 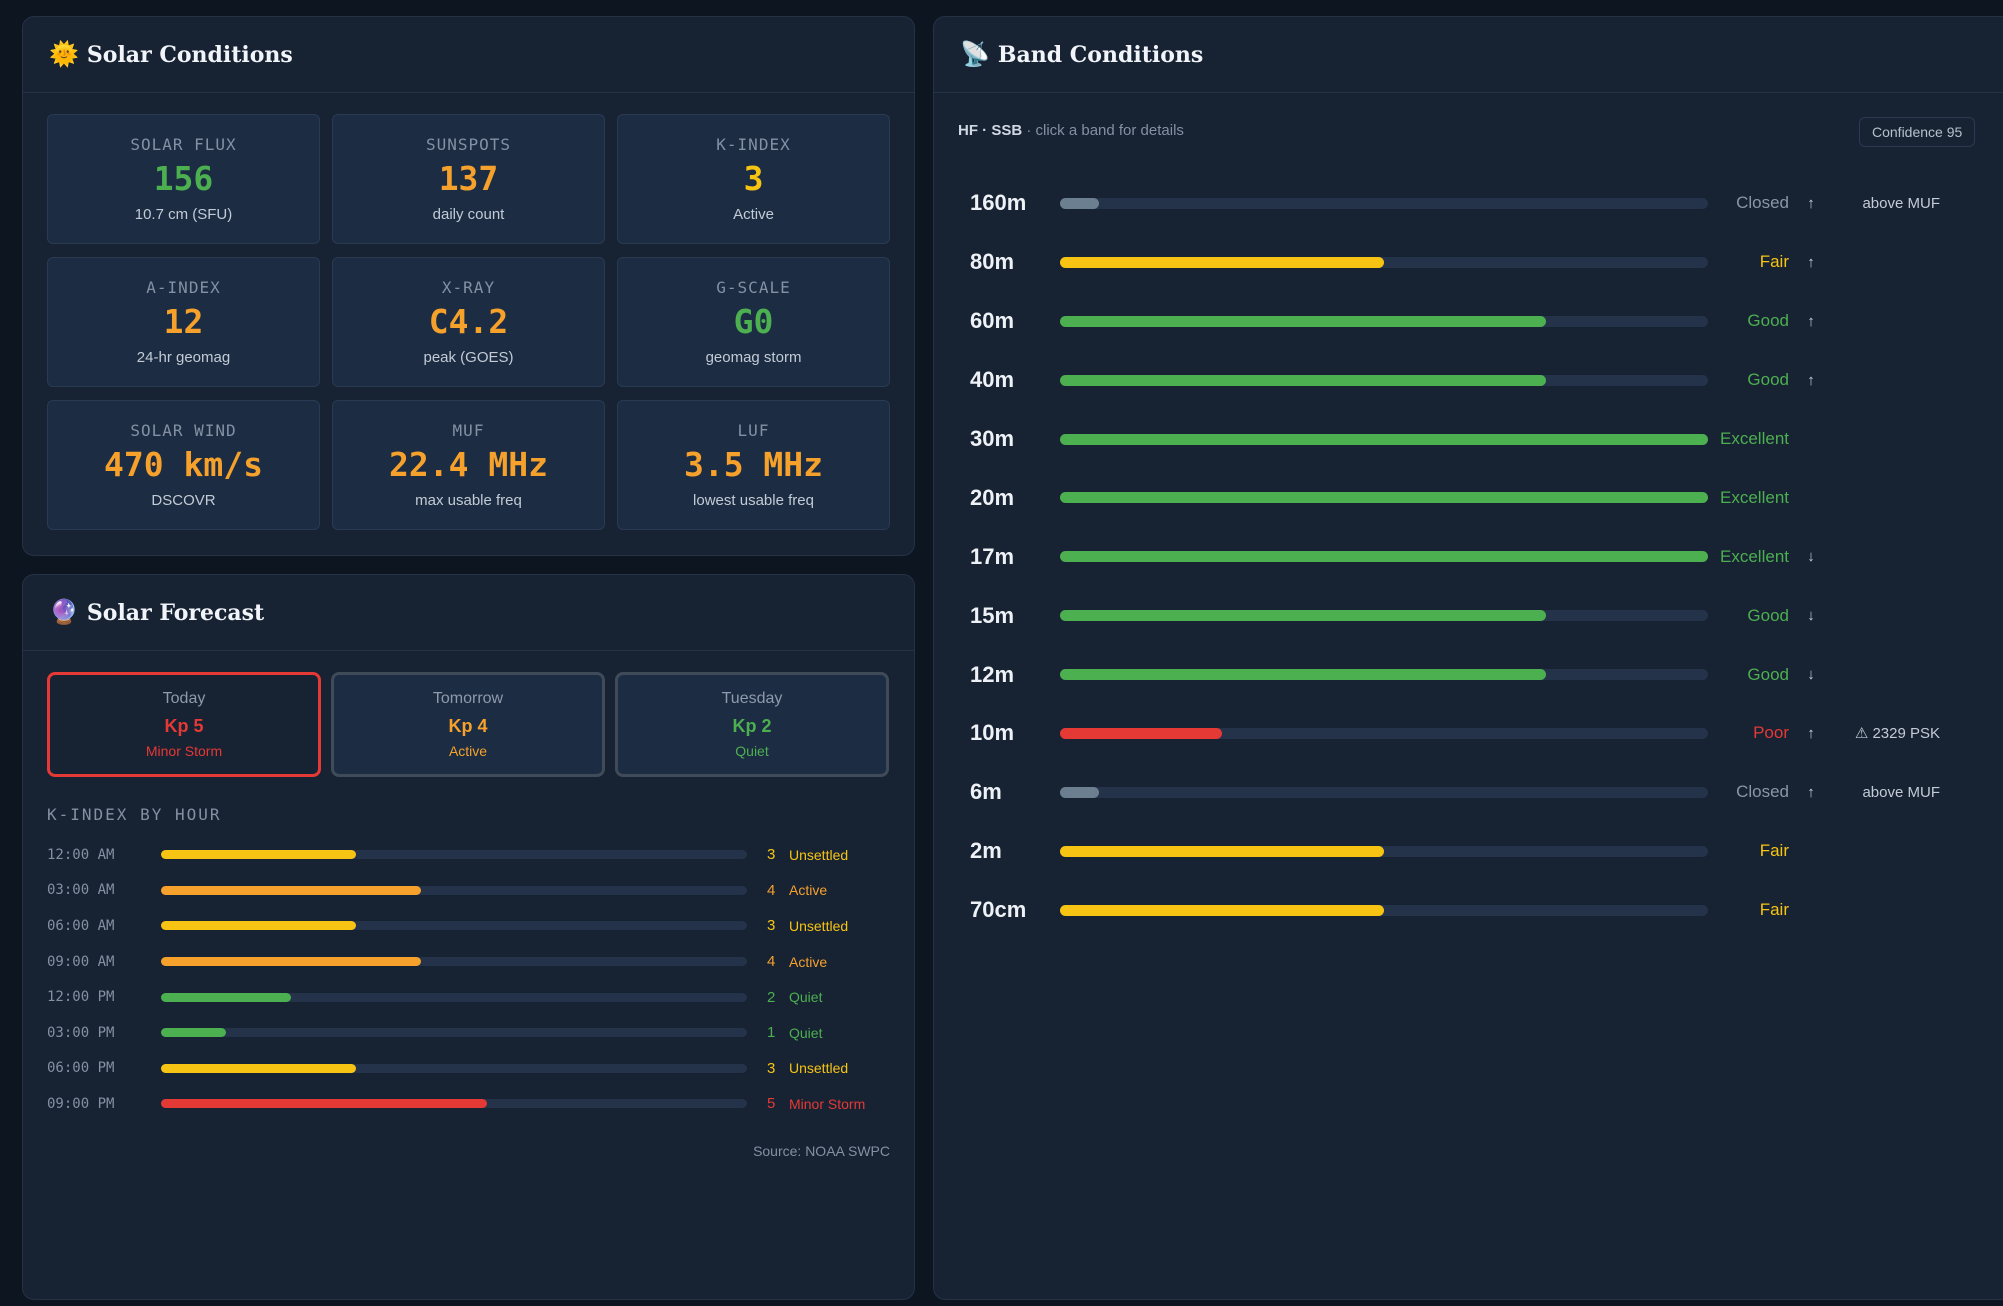 What do you see at coordinates (992, 733) in the screenshot?
I see `band-name: 10m` at bounding box center [992, 733].